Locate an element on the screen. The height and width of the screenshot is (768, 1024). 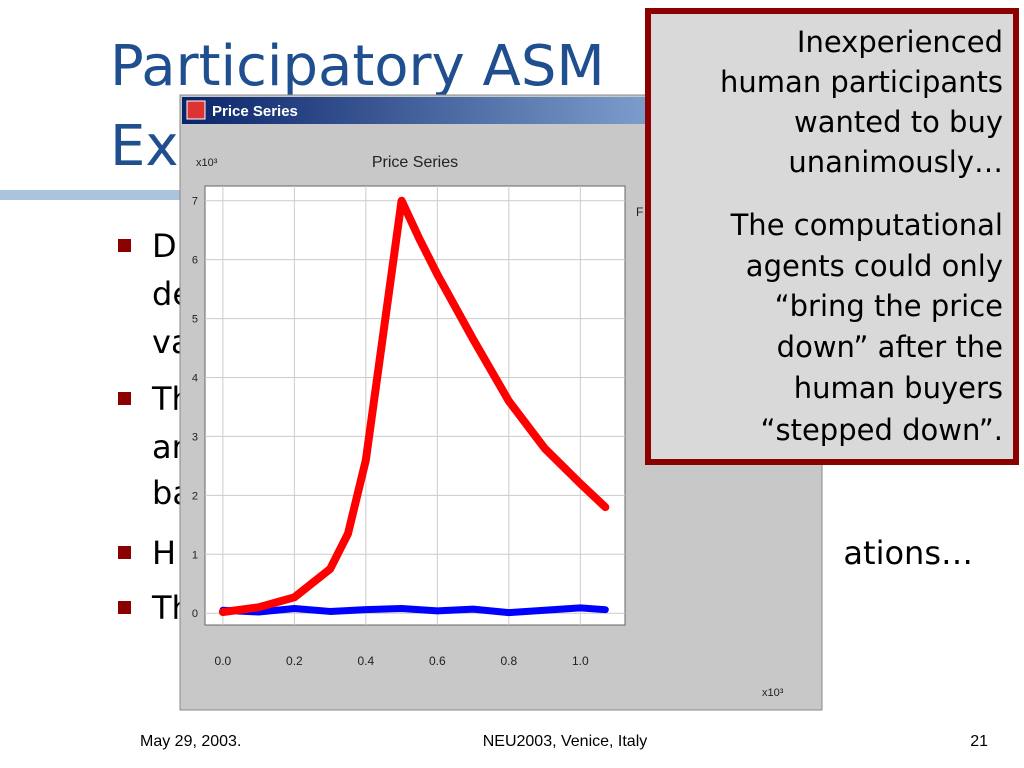
callout-text: agents could only is located at coordinates (874, 266).